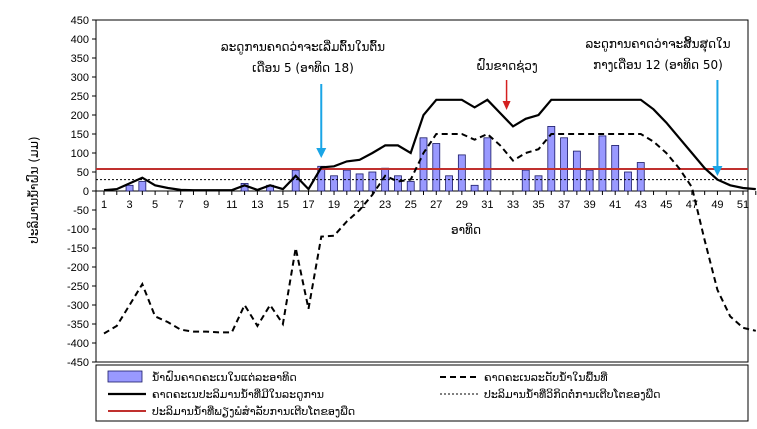 Image resolution: width=757 pixels, height=429 pixels. I want to click on x-tick-label: 33, so click(513, 205).